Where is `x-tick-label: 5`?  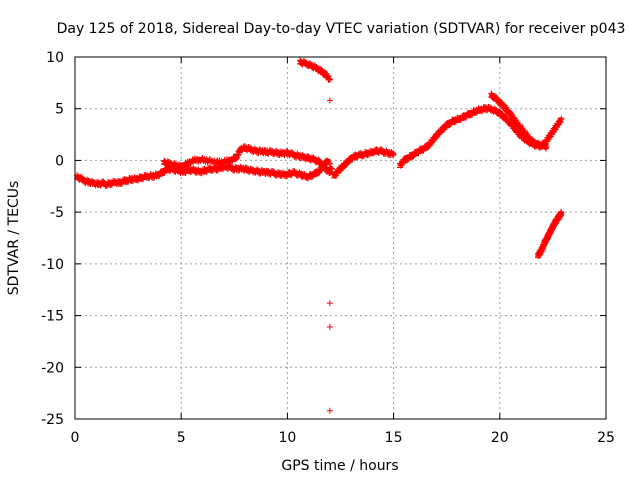 x-tick-label: 5 is located at coordinates (181, 438).